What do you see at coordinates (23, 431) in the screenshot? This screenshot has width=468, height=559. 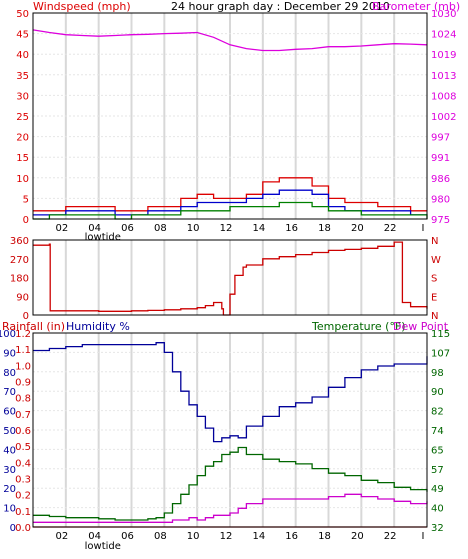 I see `rainfall-tick-label: 0.6` at bounding box center [23, 431].